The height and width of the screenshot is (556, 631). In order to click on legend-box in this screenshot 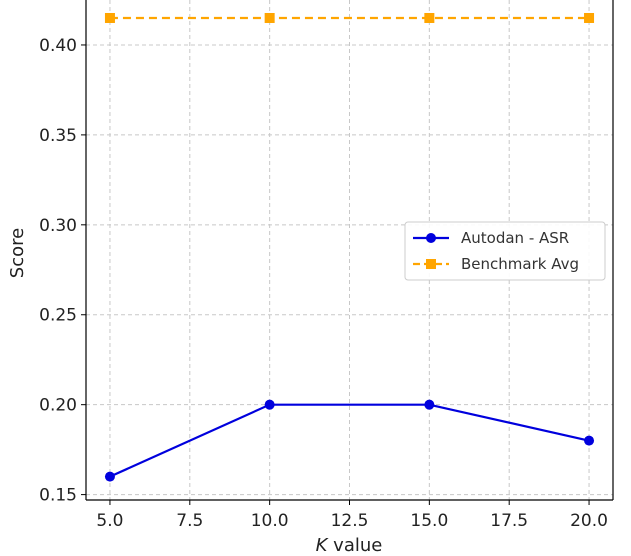, I will do `click(505, 251)`.